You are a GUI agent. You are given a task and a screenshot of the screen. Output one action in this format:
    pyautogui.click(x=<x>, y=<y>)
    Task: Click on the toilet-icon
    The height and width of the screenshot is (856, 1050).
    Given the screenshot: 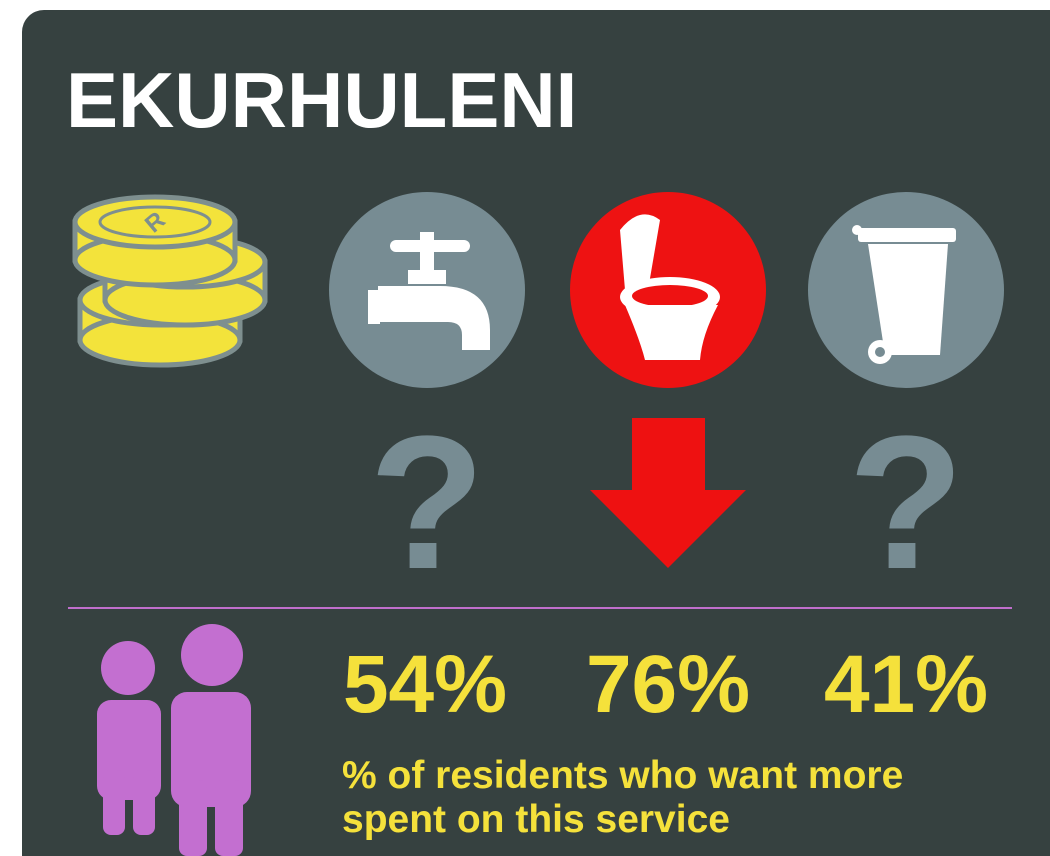 What is the action you would take?
    pyautogui.click(x=670, y=287)
    